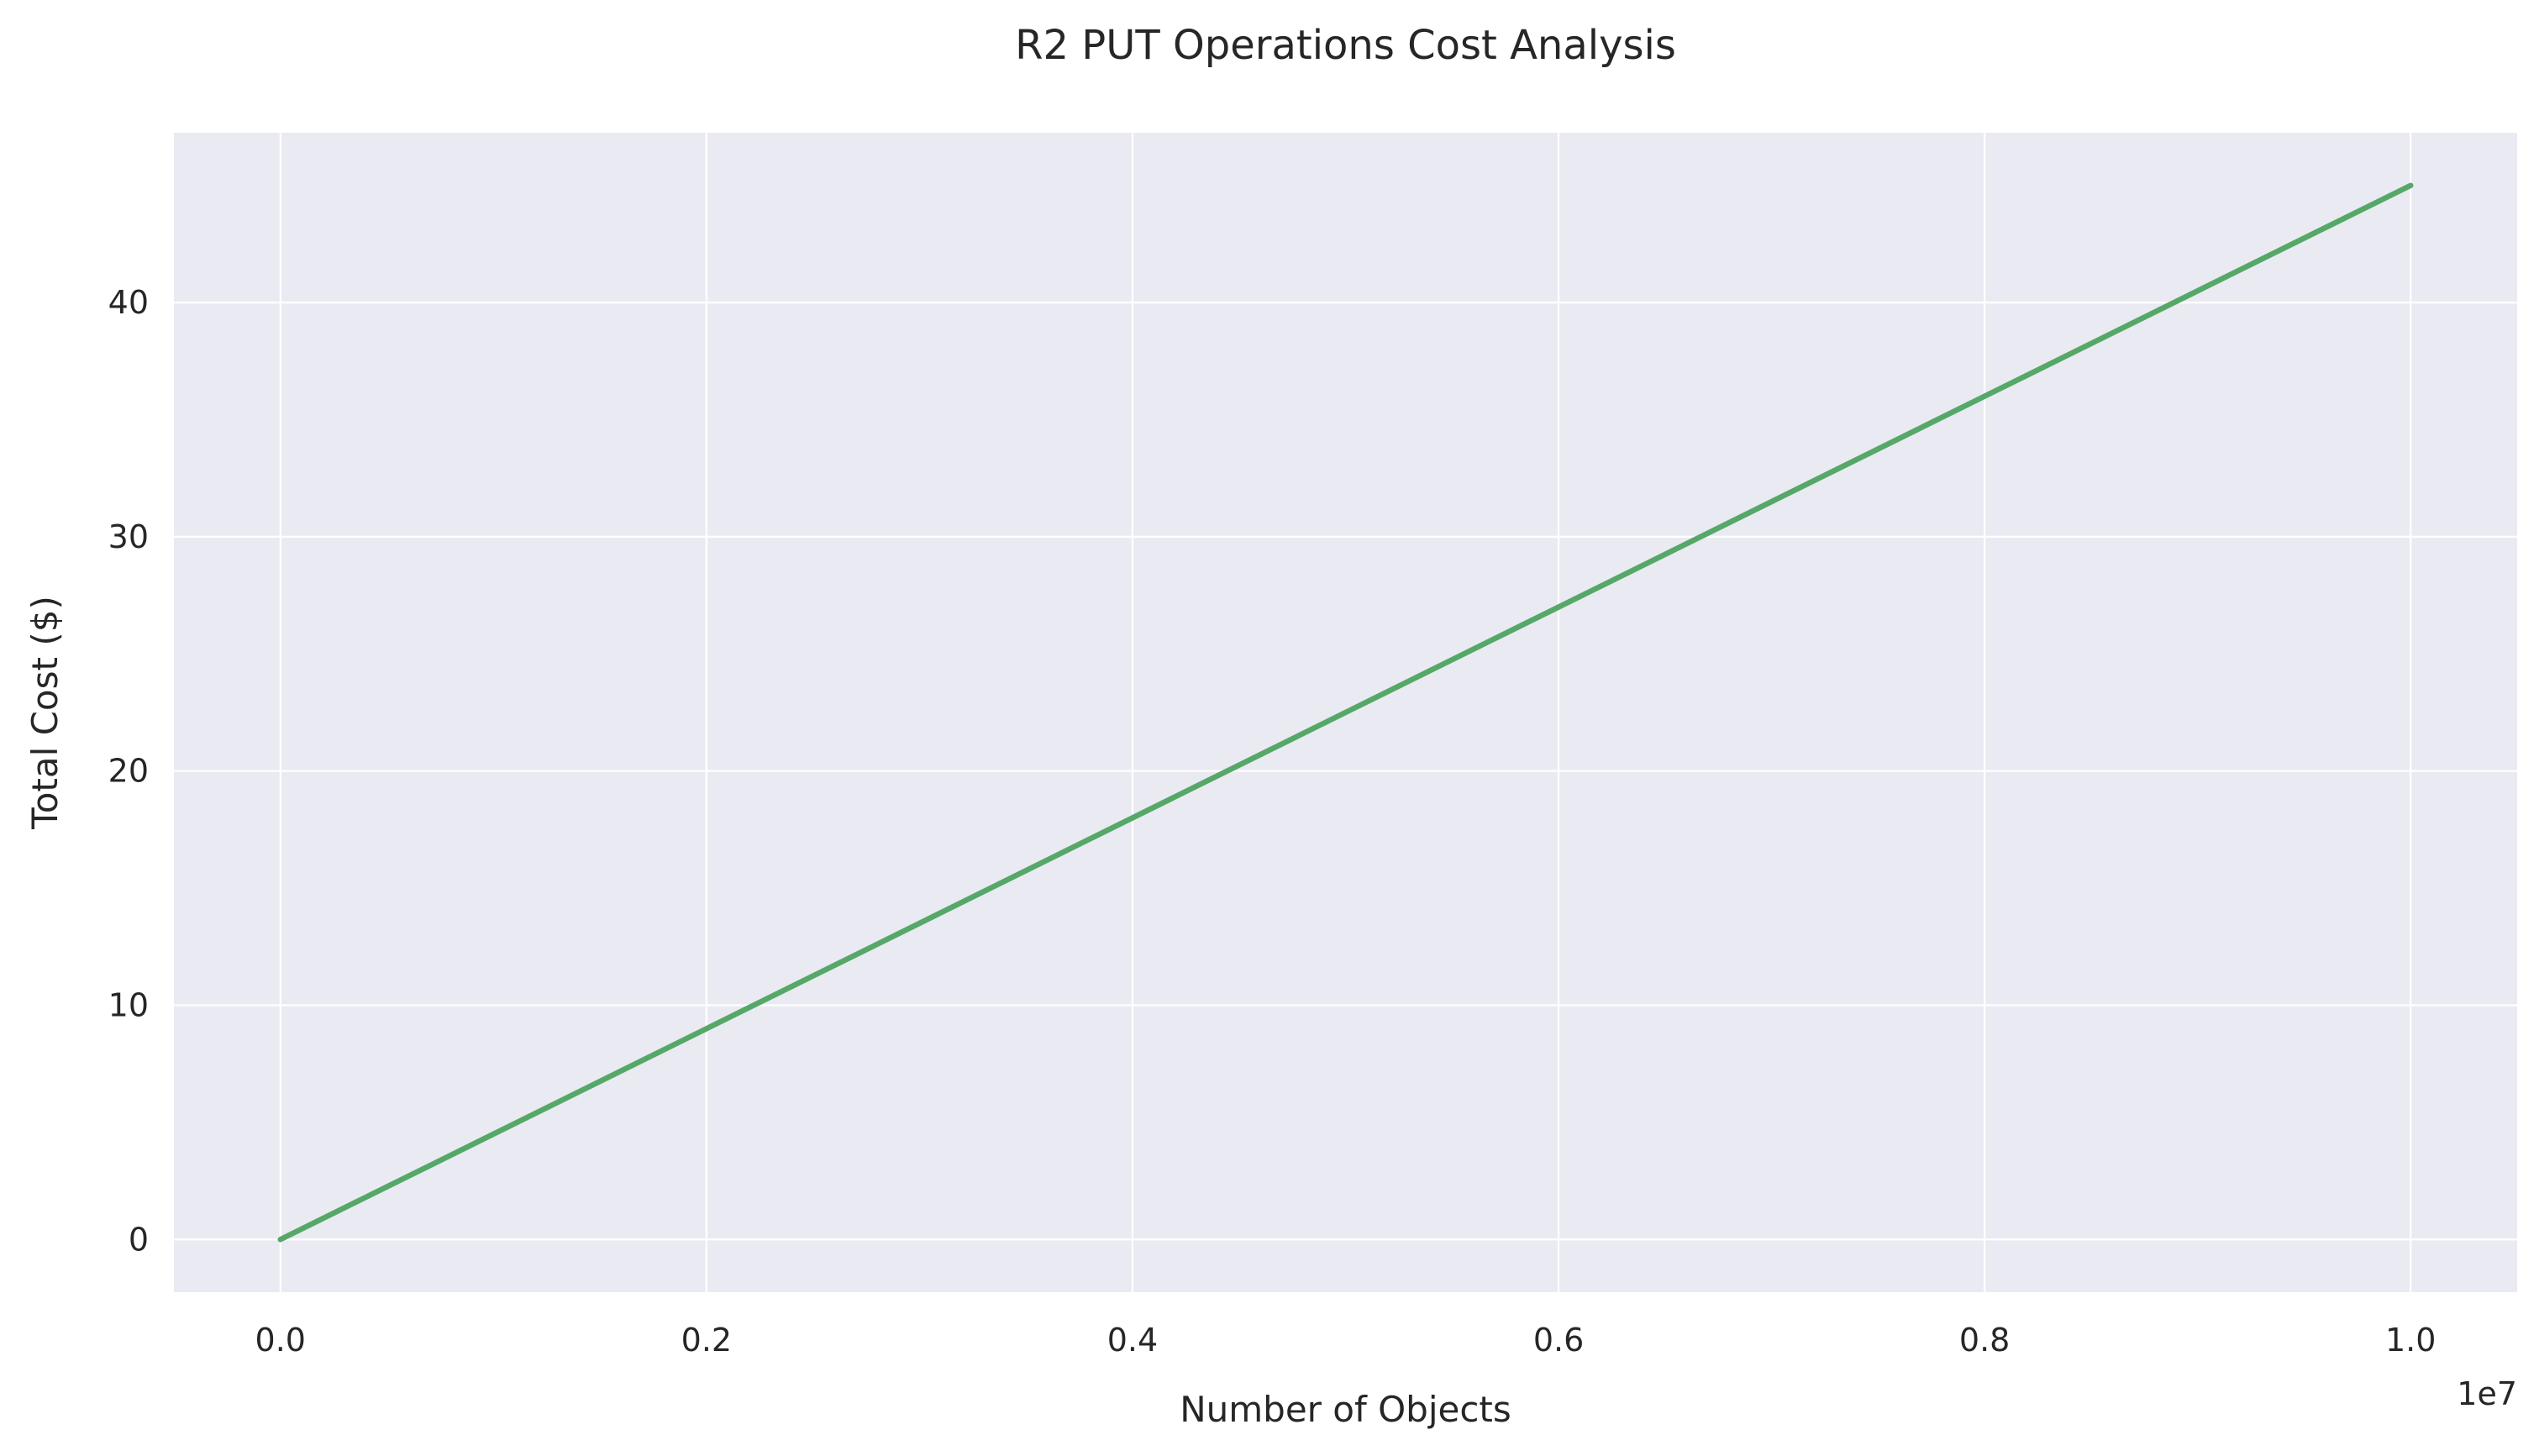 The image size is (2539, 1456). Describe the element at coordinates (280, 1341) in the screenshot. I see `x-tick-label: 0.0` at that location.